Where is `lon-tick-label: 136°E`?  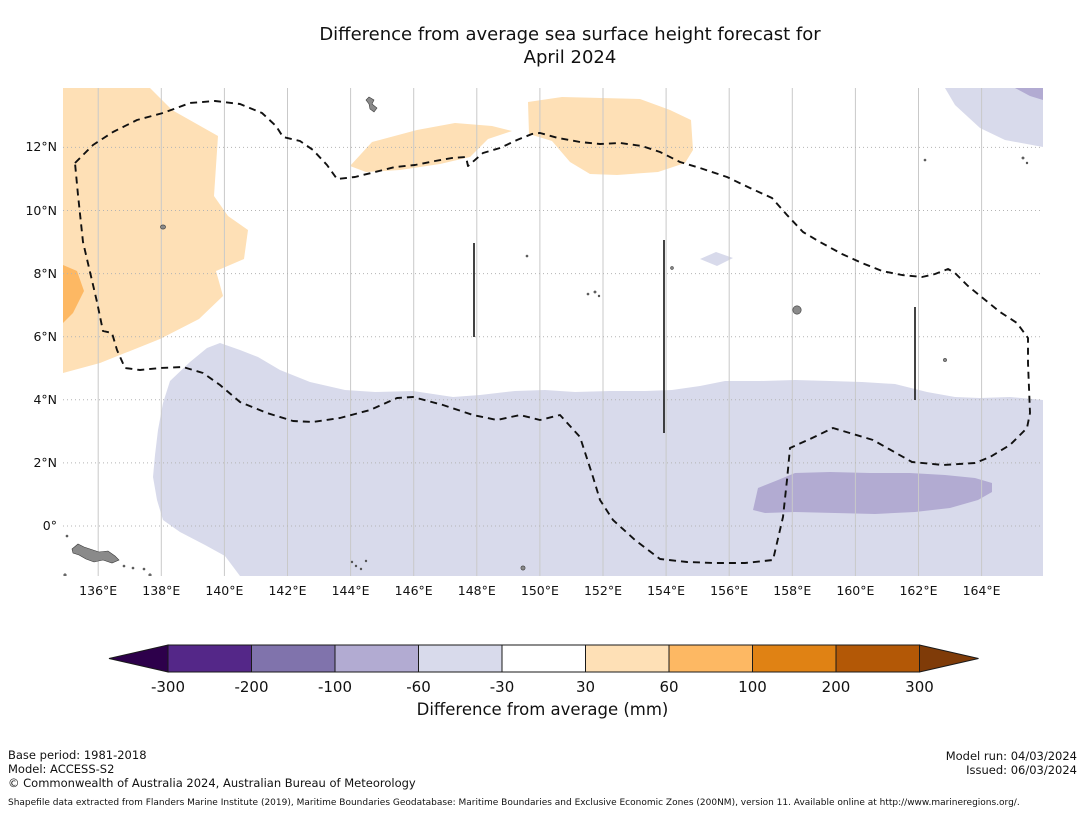 lon-tick-label: 136°E is located at coordinates (98, 590).